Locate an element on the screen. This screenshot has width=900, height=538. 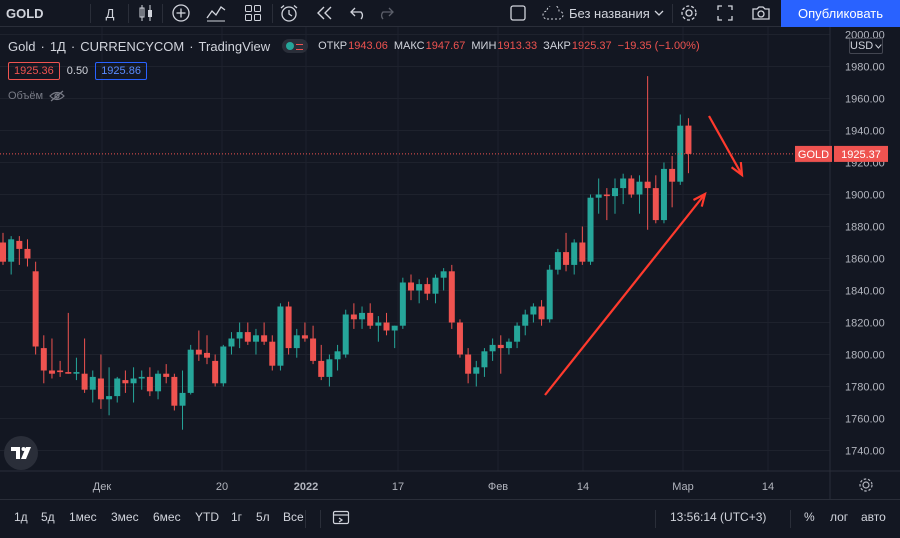
volume-indicator: Объём is located at coordinates (36, 96).